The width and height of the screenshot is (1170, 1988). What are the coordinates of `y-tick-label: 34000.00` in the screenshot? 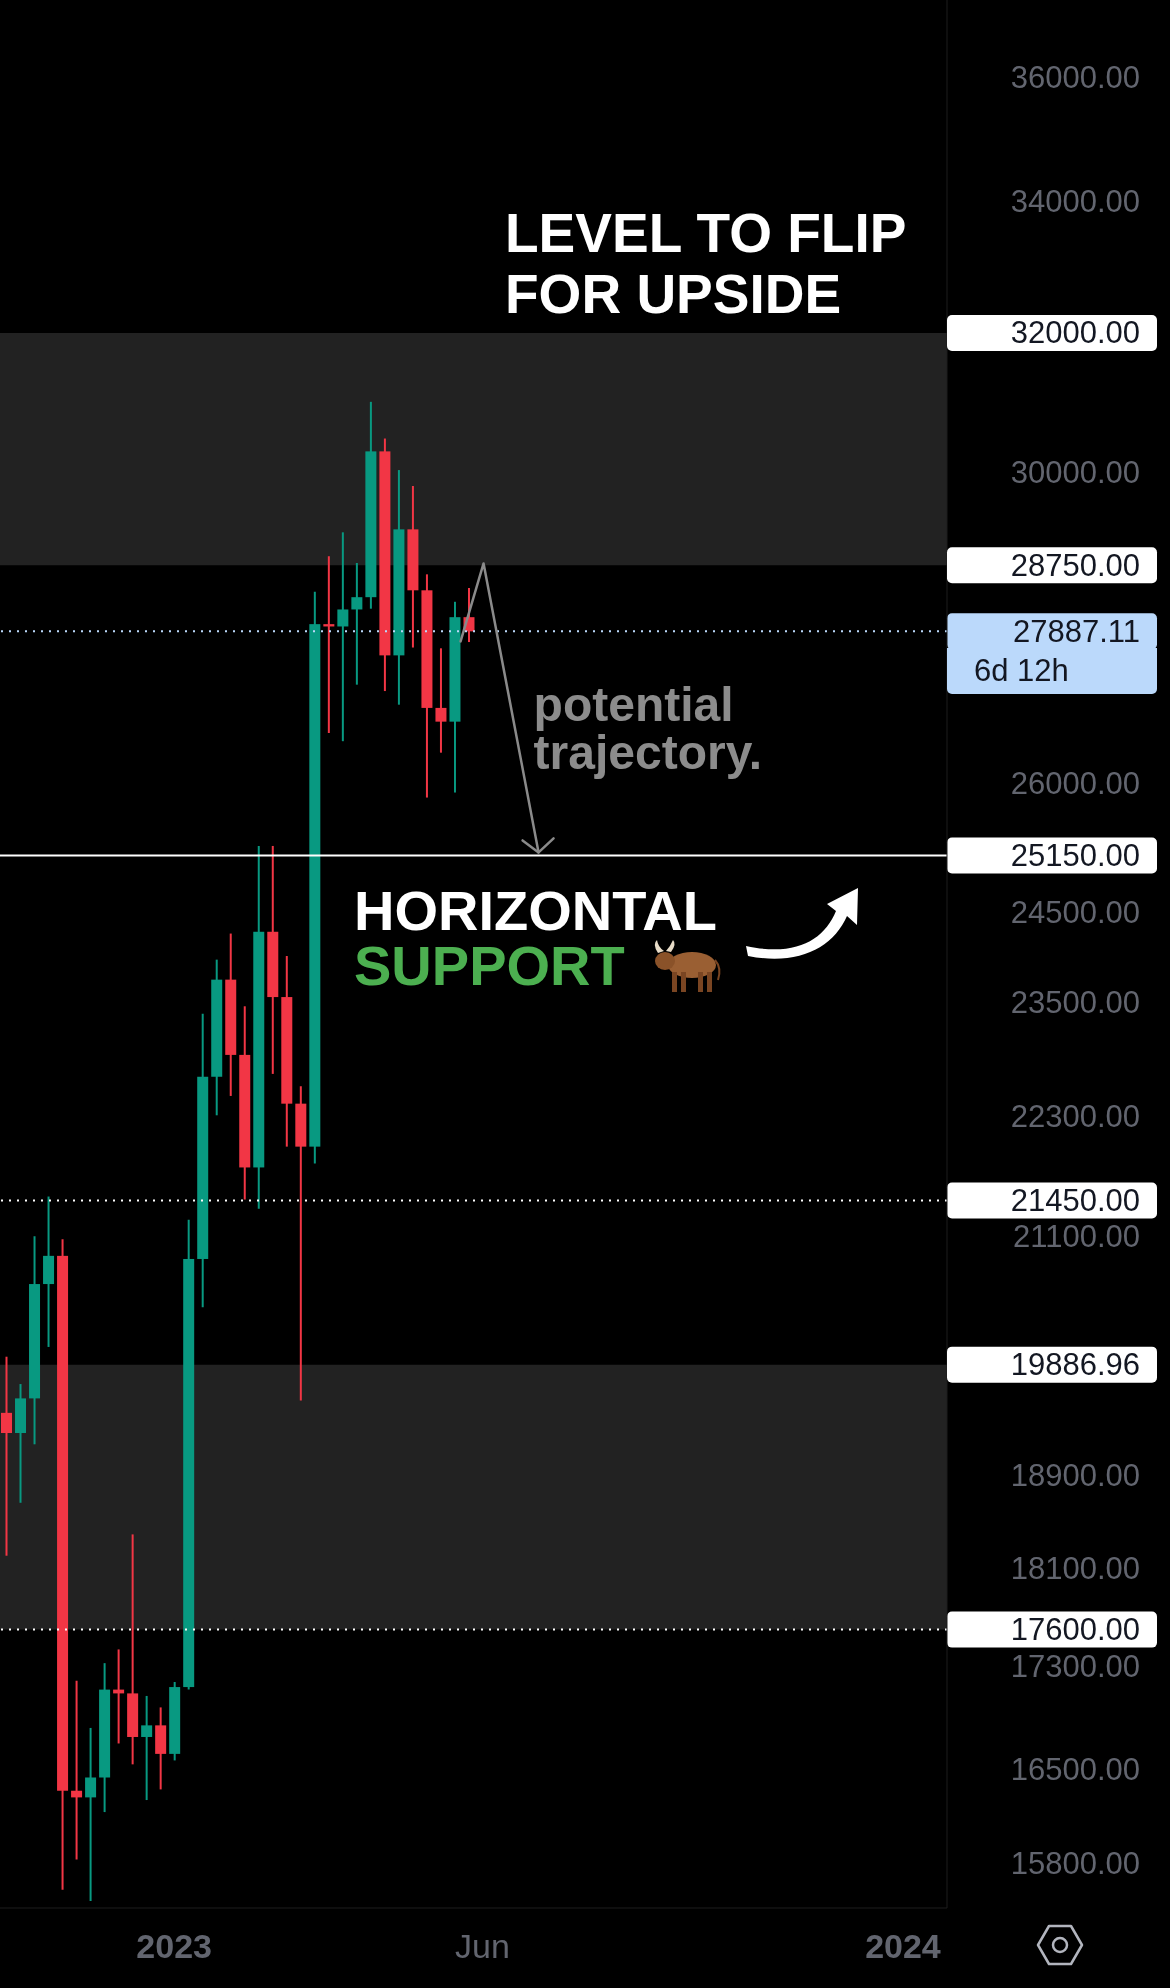 It's located at (1075, 201).